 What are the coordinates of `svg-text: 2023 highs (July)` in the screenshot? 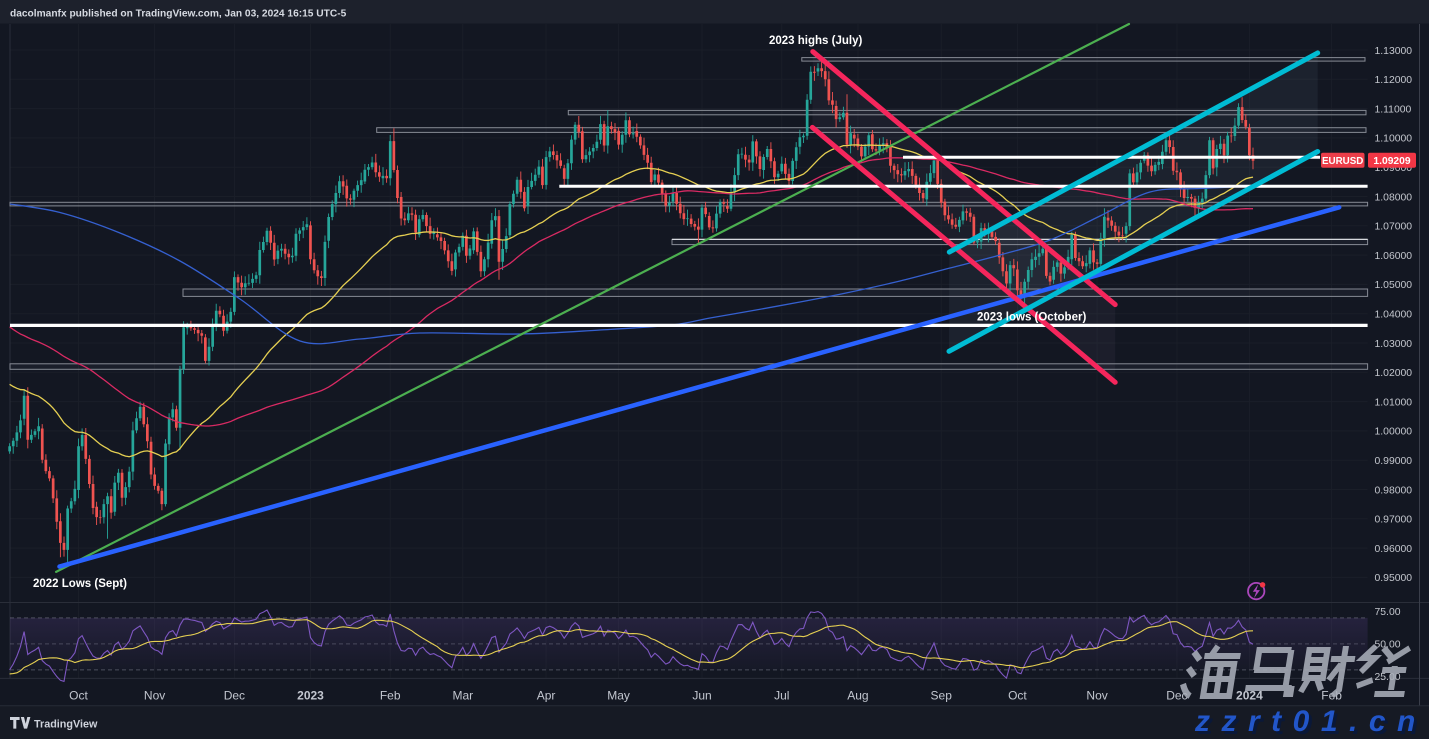 It's located at (815, 41).